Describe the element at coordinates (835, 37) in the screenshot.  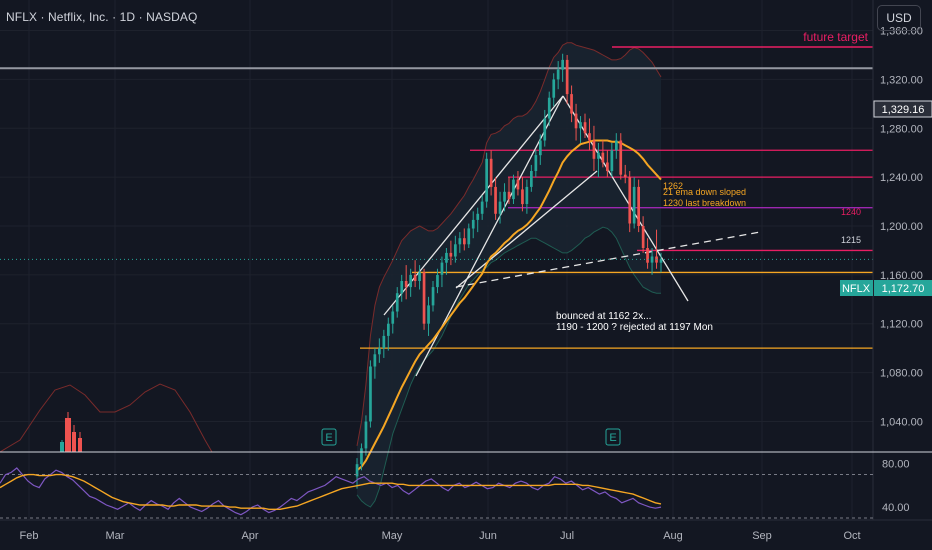
I see `annotation-future-target: future target` at that location.